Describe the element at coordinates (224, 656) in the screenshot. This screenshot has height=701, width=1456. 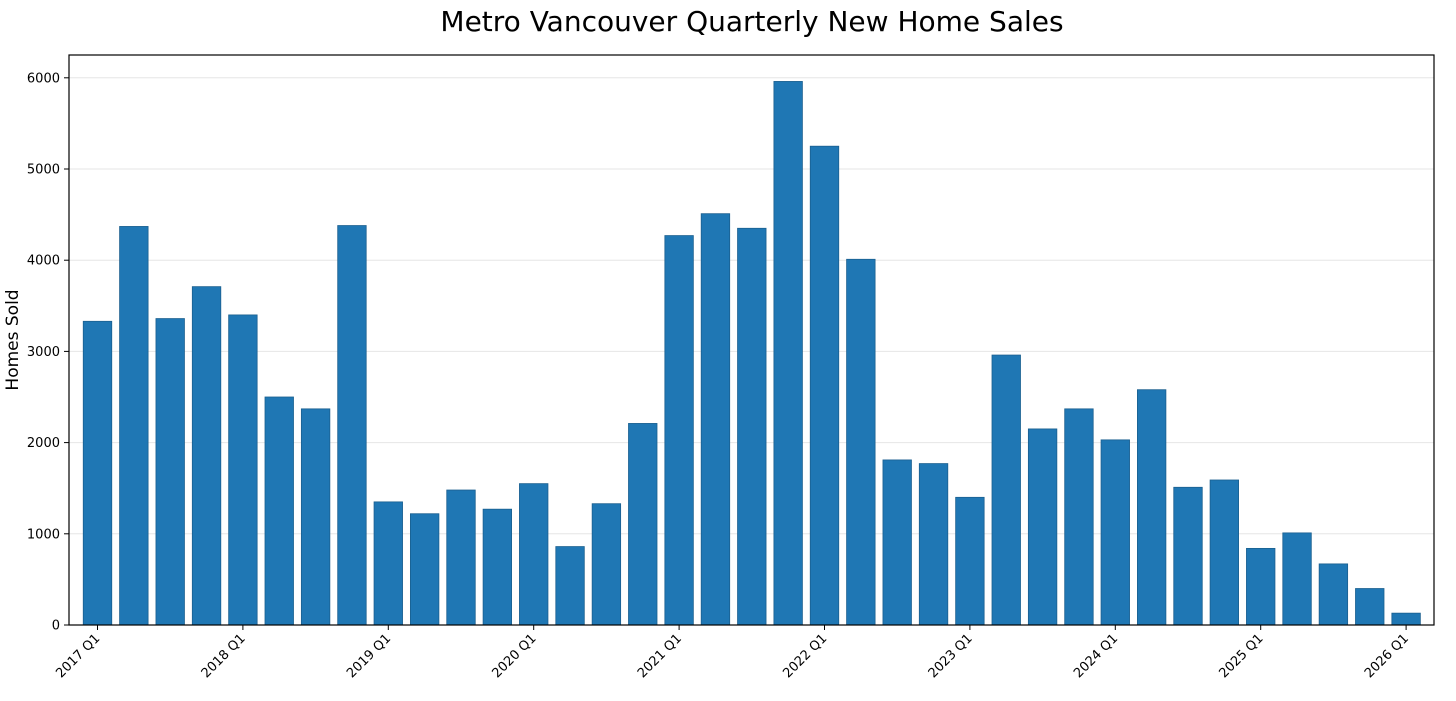
I see `x-tick-label: 2018 Q1` at that location.